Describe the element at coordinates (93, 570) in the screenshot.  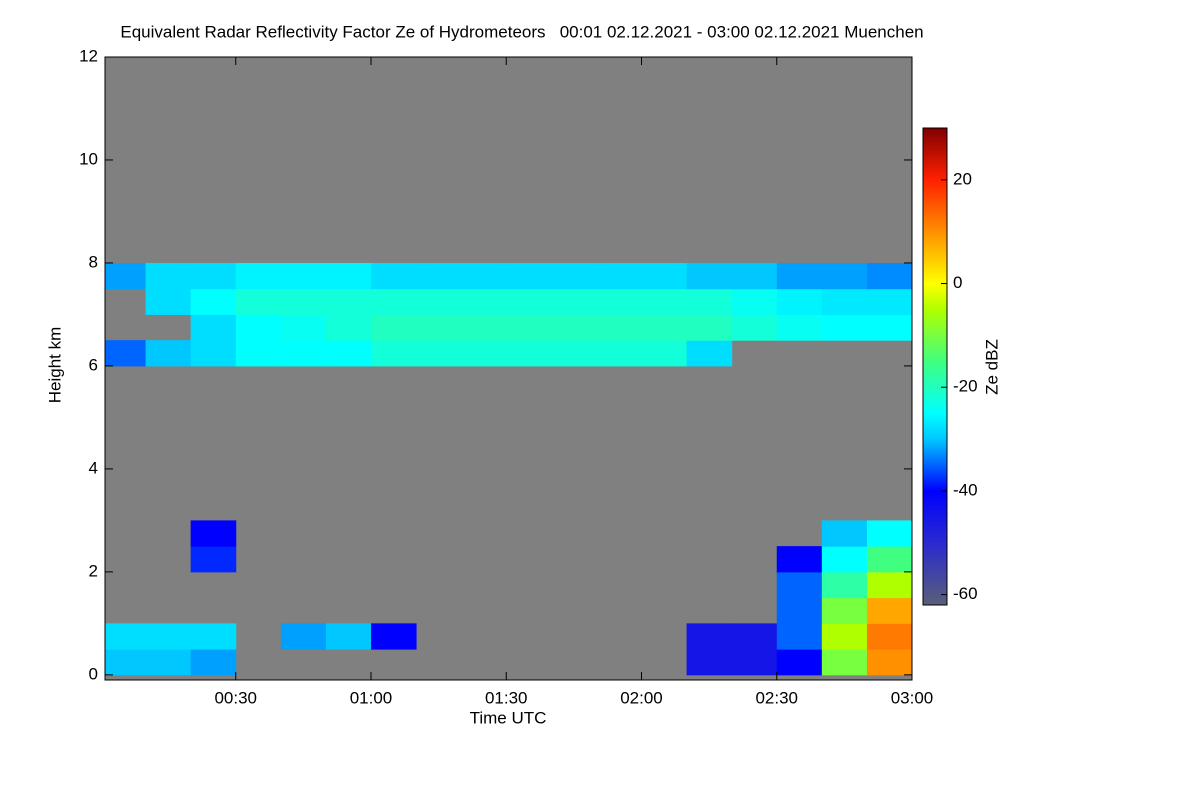
I see `y-tick-label: 2` at that location.